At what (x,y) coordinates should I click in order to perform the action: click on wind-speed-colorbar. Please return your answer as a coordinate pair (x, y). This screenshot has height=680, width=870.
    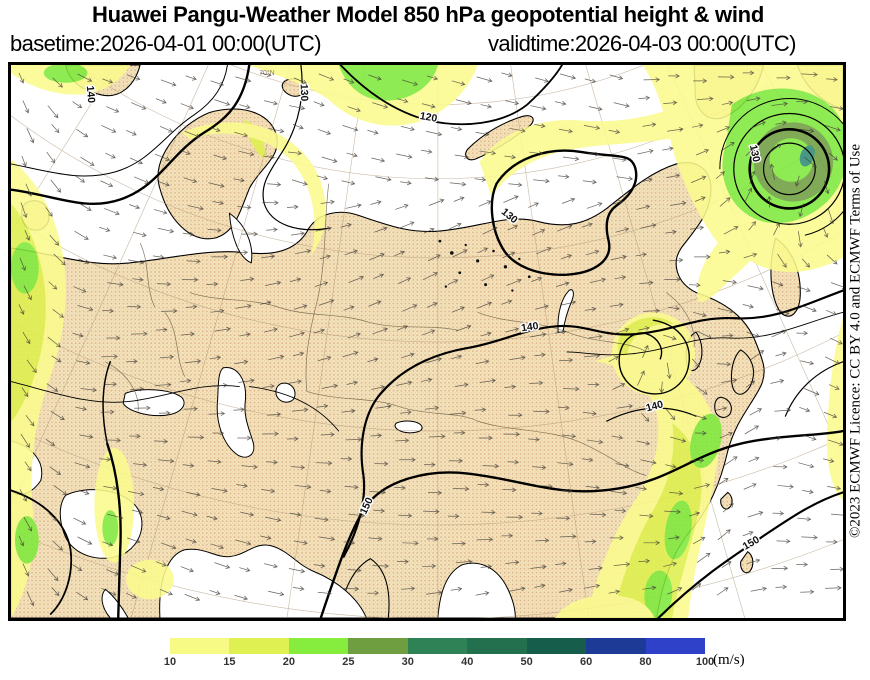
    Looking at the image, I should click on (437, 646).